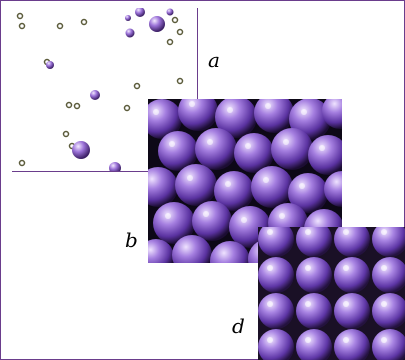 Image resolution: width=405 pixels, height=360 pixels. I want to click on panel-label-a: a, so click(214, 60).